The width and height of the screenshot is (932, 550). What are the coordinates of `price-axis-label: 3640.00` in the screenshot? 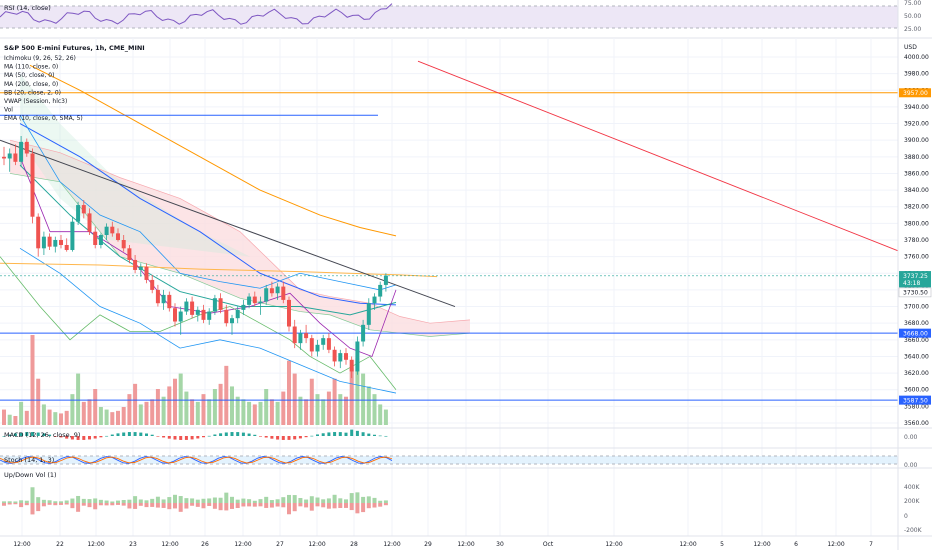 It's located at (916, 356).